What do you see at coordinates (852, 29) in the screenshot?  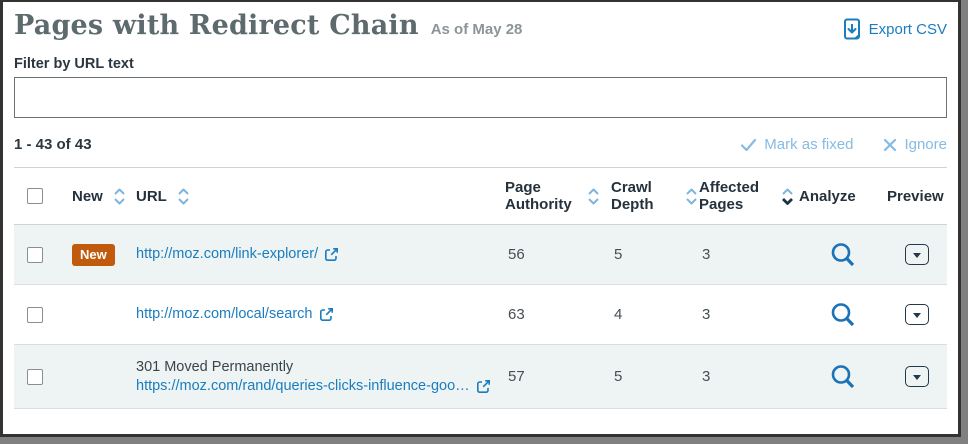 I see `export-csv-icon` at bounding box center [852, 29].